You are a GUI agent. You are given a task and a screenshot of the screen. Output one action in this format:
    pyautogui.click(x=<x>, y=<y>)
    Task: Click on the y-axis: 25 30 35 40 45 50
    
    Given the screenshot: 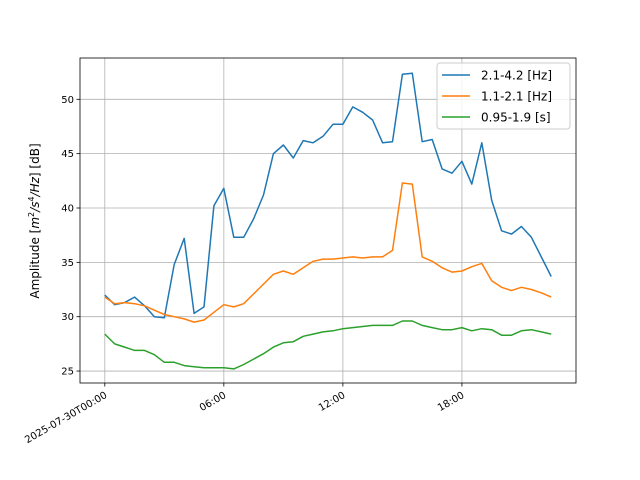 What is the action you would take?
    pyautogui.click(x=70, y=236)
    